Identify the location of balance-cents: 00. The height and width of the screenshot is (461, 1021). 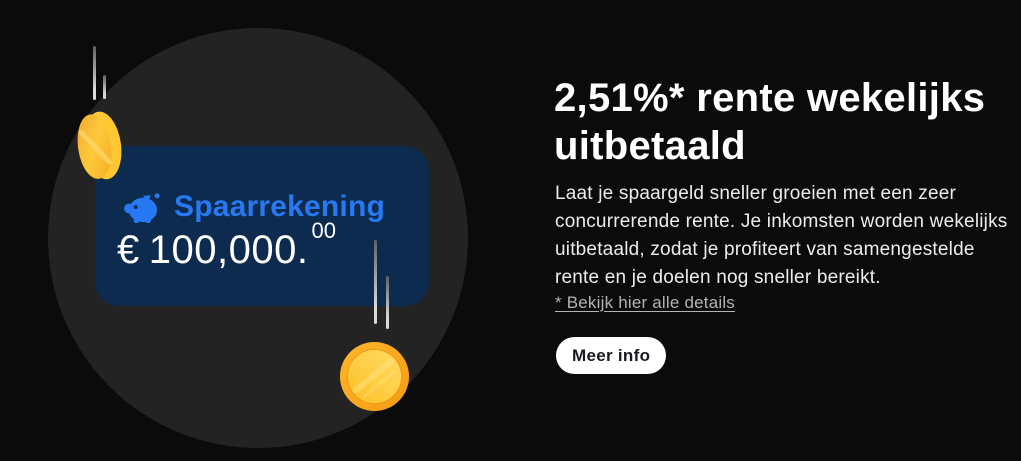
(323, 230).